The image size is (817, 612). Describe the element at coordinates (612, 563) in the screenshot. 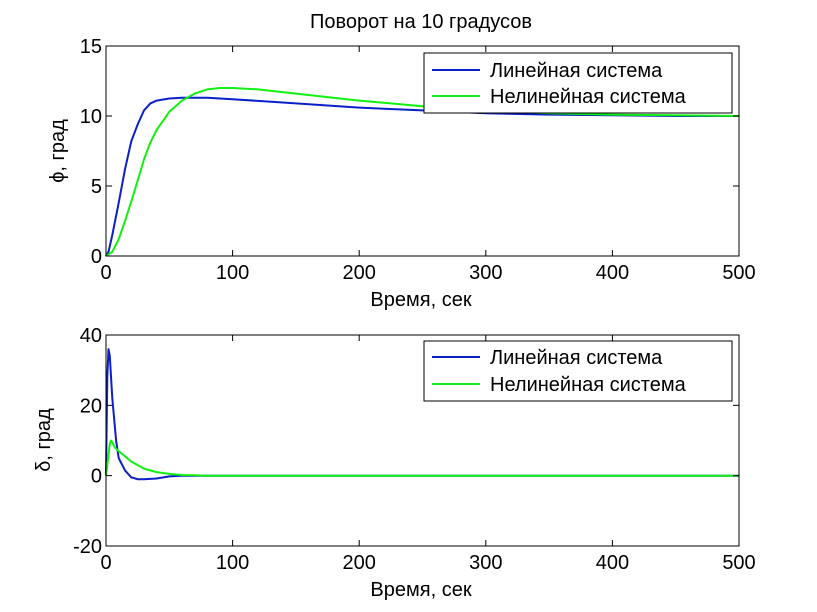

I see `bottom-x-tick-label: 400` at that location.